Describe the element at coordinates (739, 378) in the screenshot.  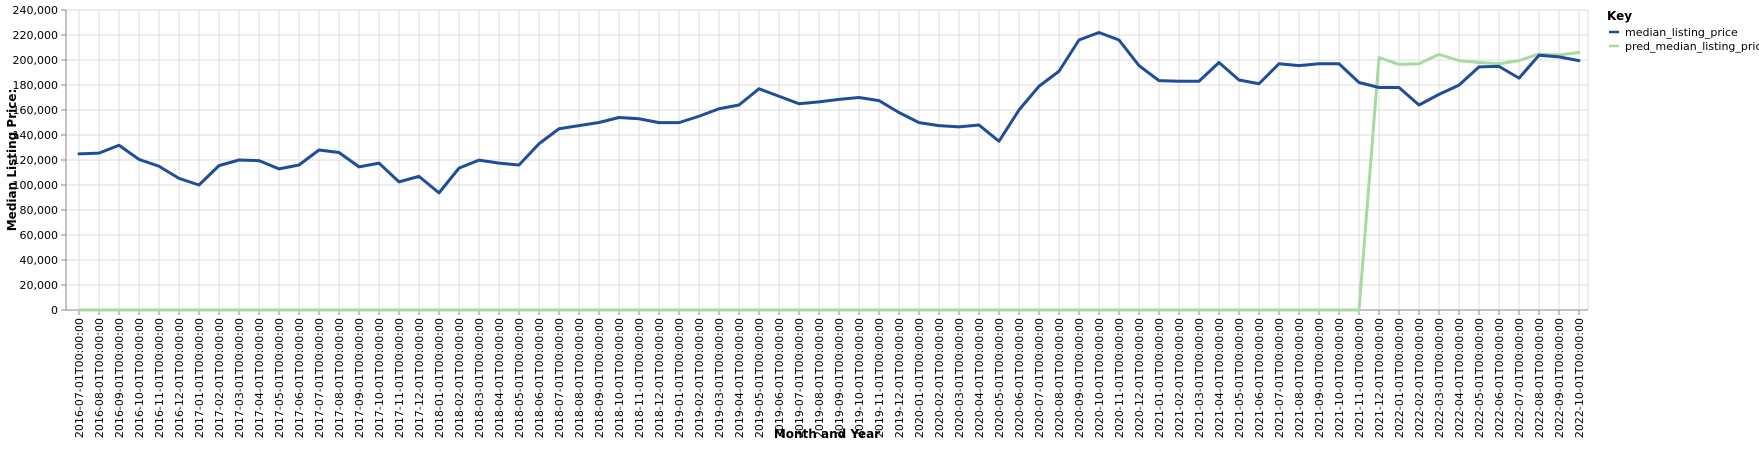
I see `x-tick-label: 2019-04-01T00:00:00` at that location.